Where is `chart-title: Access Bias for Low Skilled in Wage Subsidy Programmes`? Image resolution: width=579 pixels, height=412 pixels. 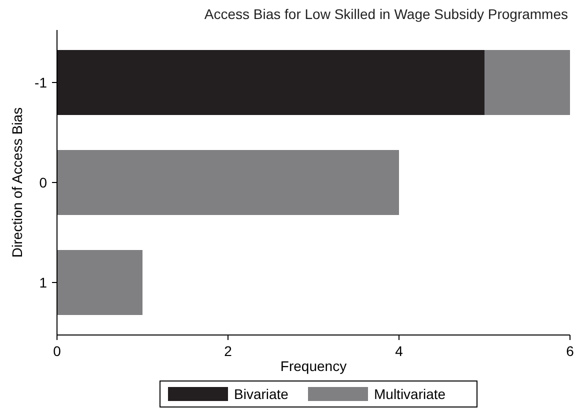
chart-title: Access Bias for Low Skilled in Wage Subsidy Programmes is located at coordinates (386, 14).